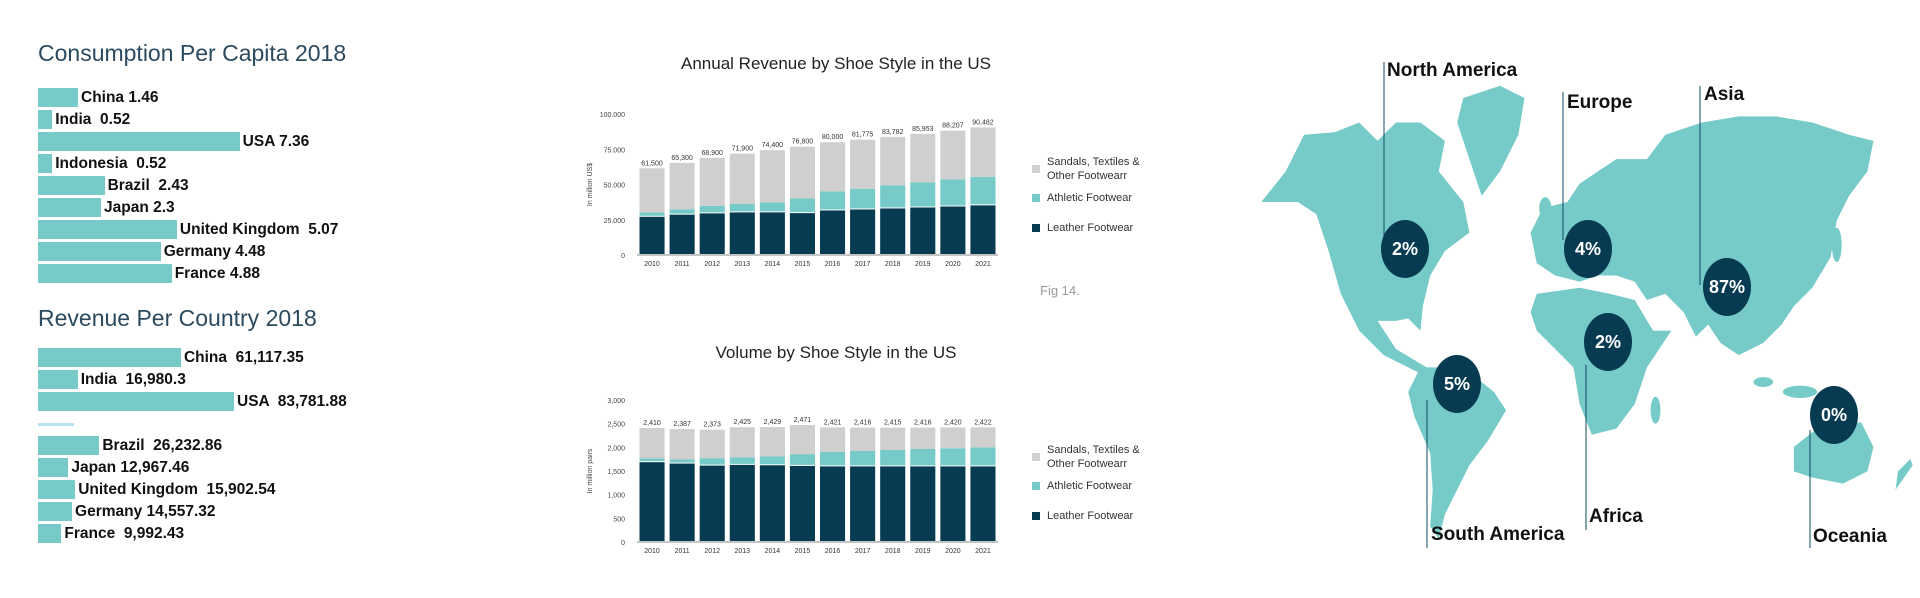  Describe the element at coordinates (1600, 102) in the screenshot. I see `region-label-europe: Europe` at that location.